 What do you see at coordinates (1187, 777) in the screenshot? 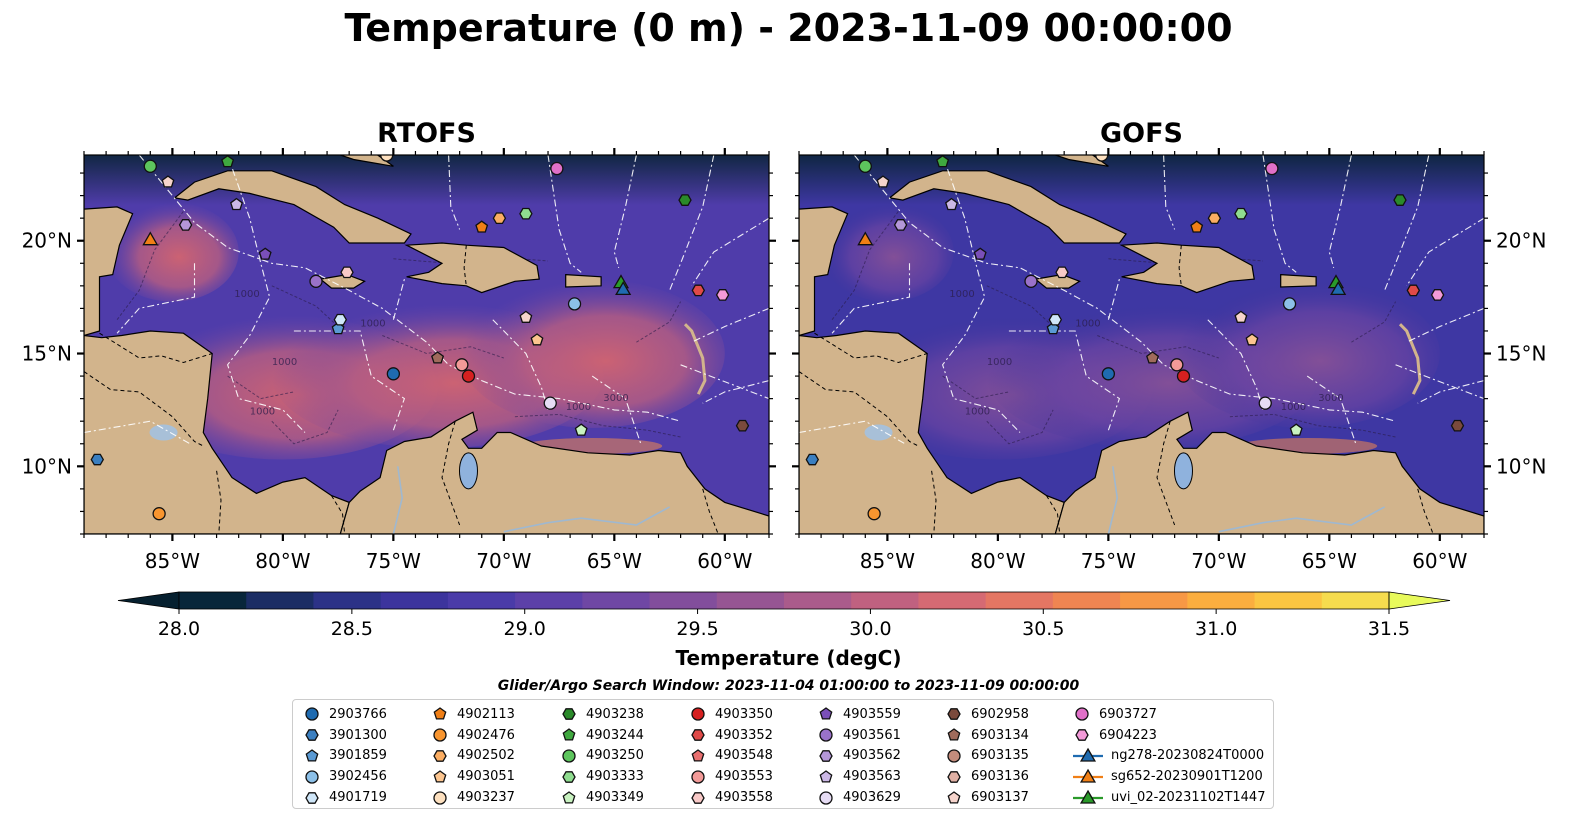
I see `legend-label: sg652-20230901T1200` at bounding box center [1187, 777].